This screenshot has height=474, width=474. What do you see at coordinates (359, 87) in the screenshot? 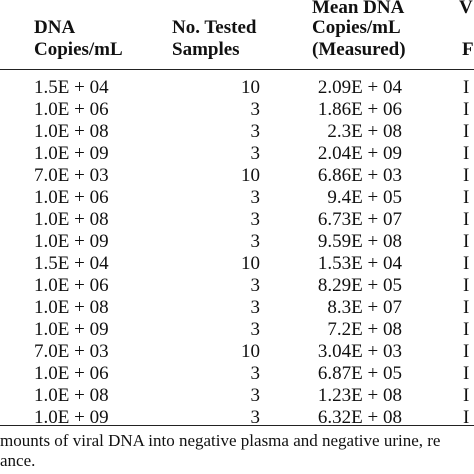
I see `cell-mean-measured: 2.09E + 04` at bounding box center [359, 87].